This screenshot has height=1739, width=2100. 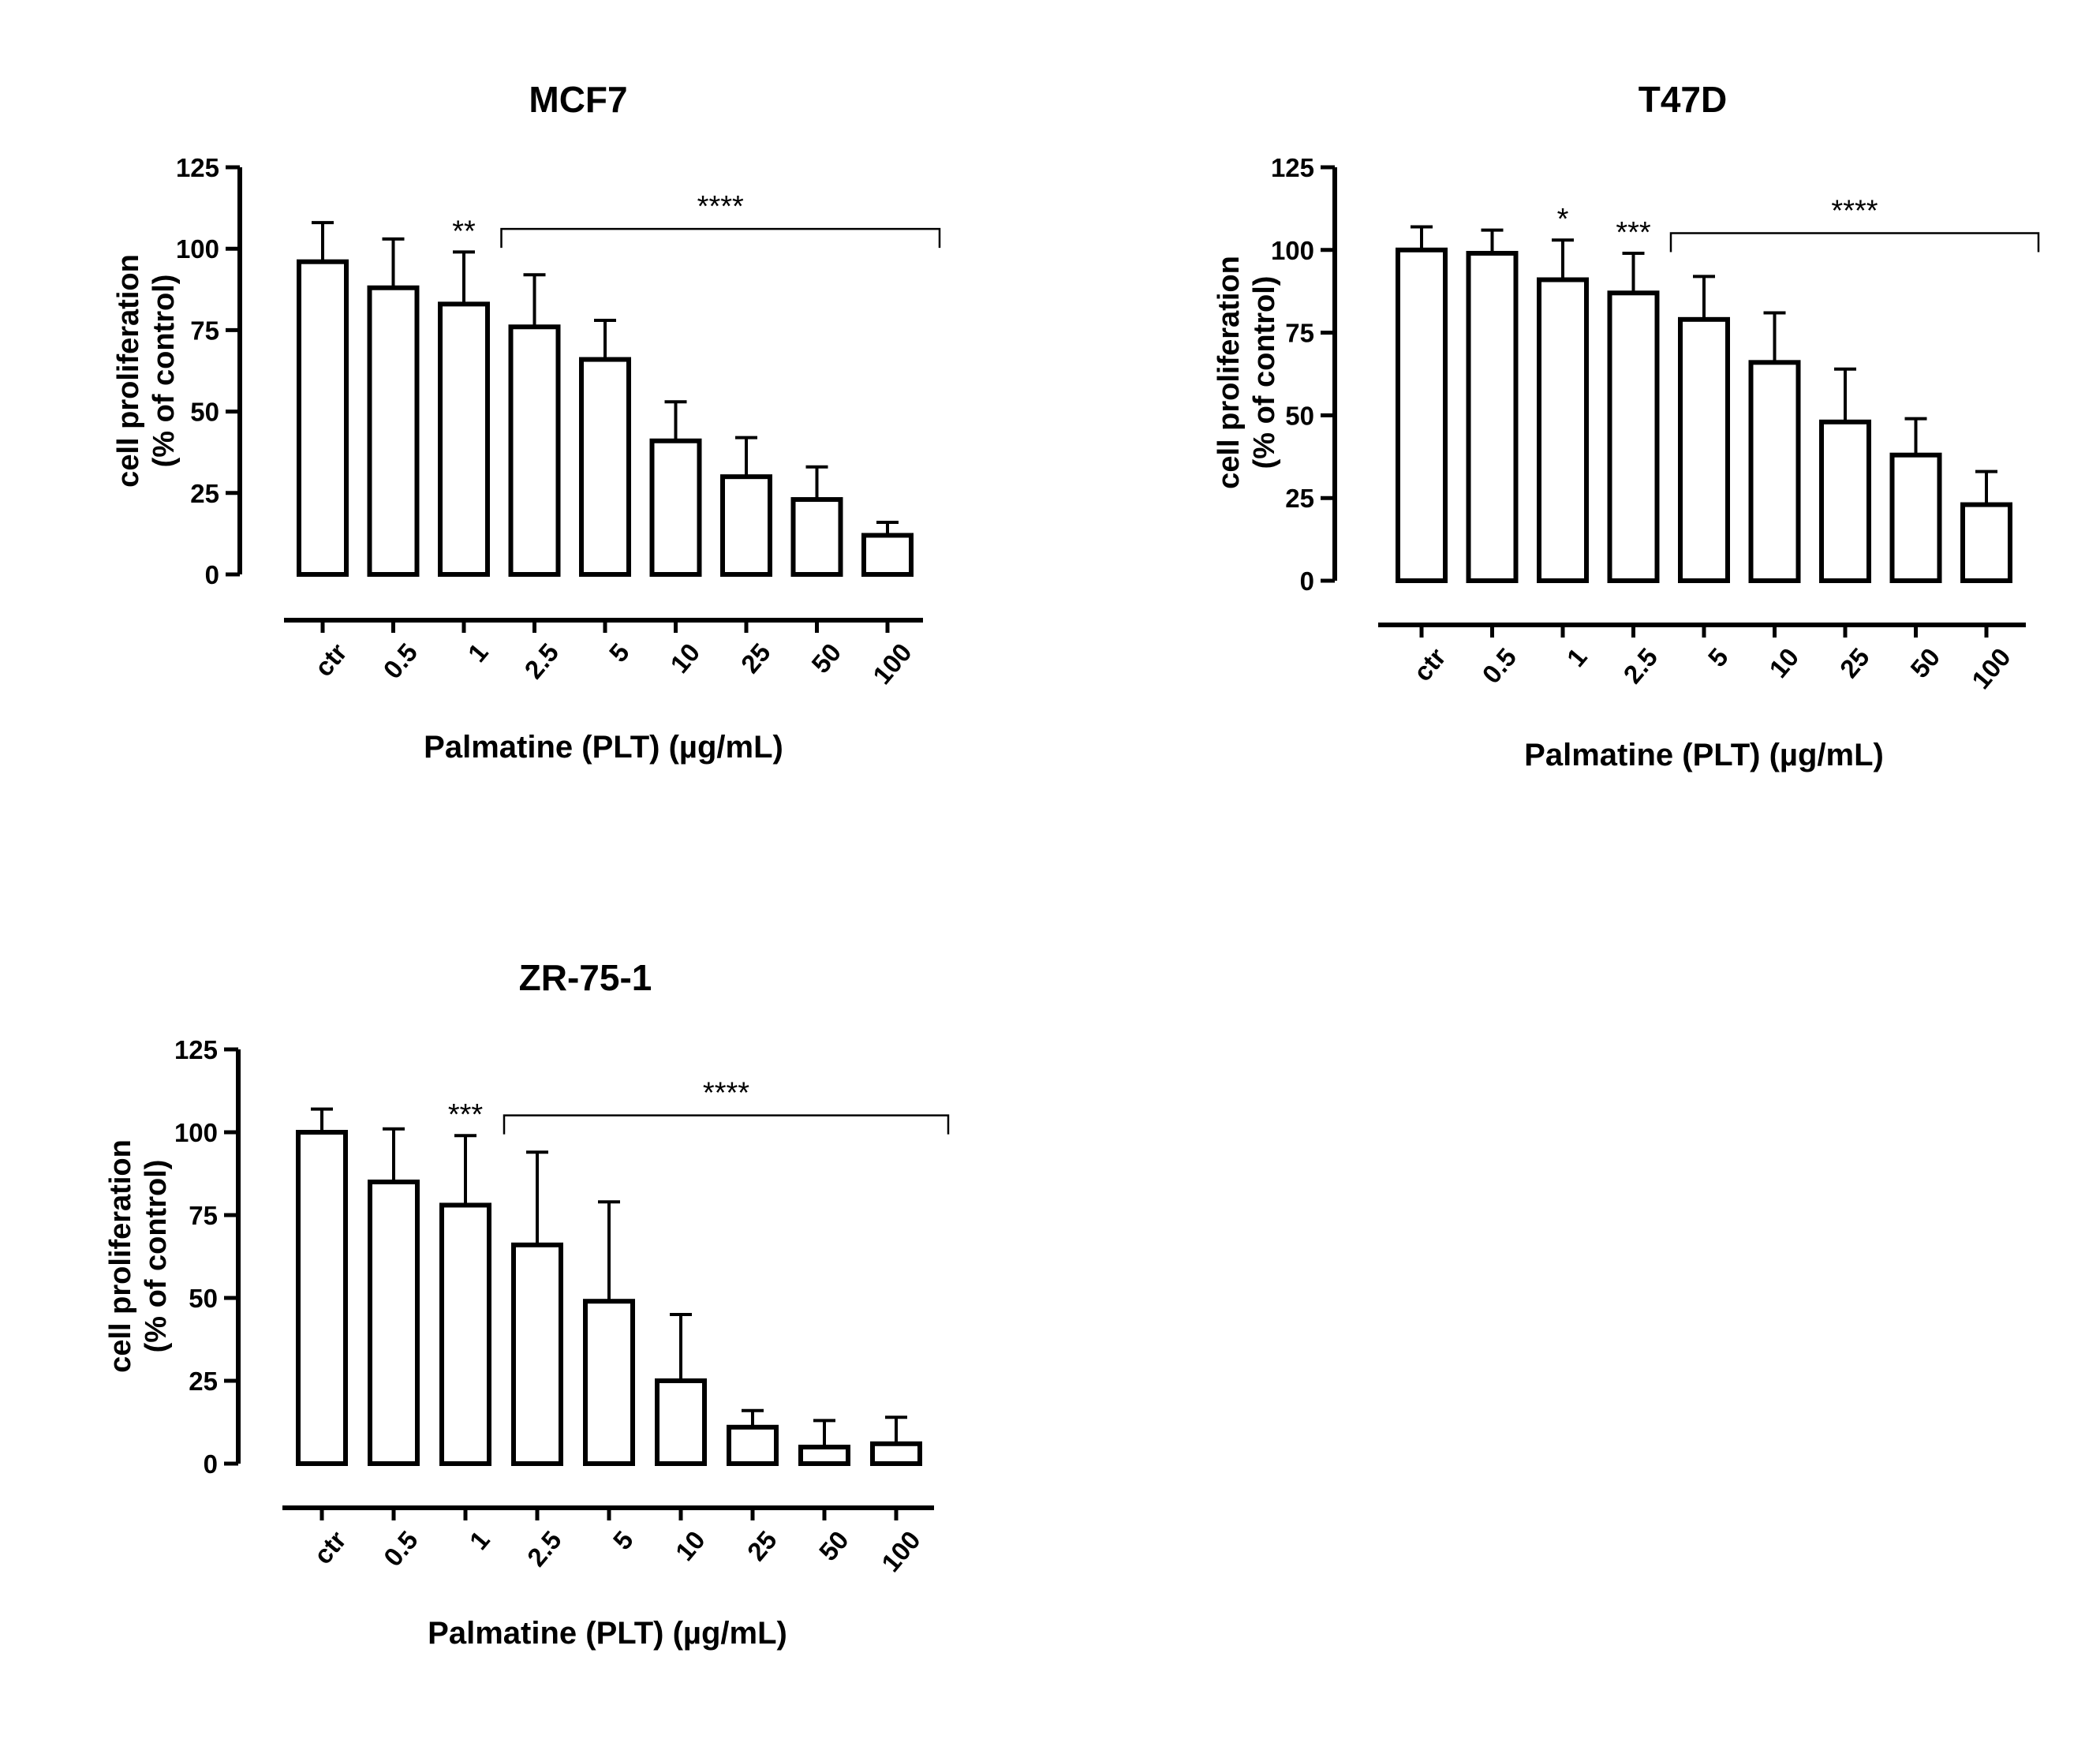 What do you see at coordinates (1683, 99) in the screenshot?
I see `chart-title: T47D` at bounding box center [1683, 99].